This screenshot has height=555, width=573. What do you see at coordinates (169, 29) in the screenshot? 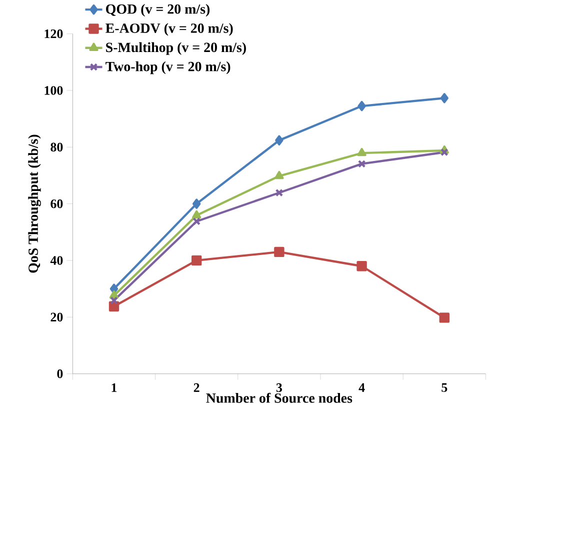
I see `legend-label: E-AODV (v = 20 m/s)` at bounding box center [169, 29].